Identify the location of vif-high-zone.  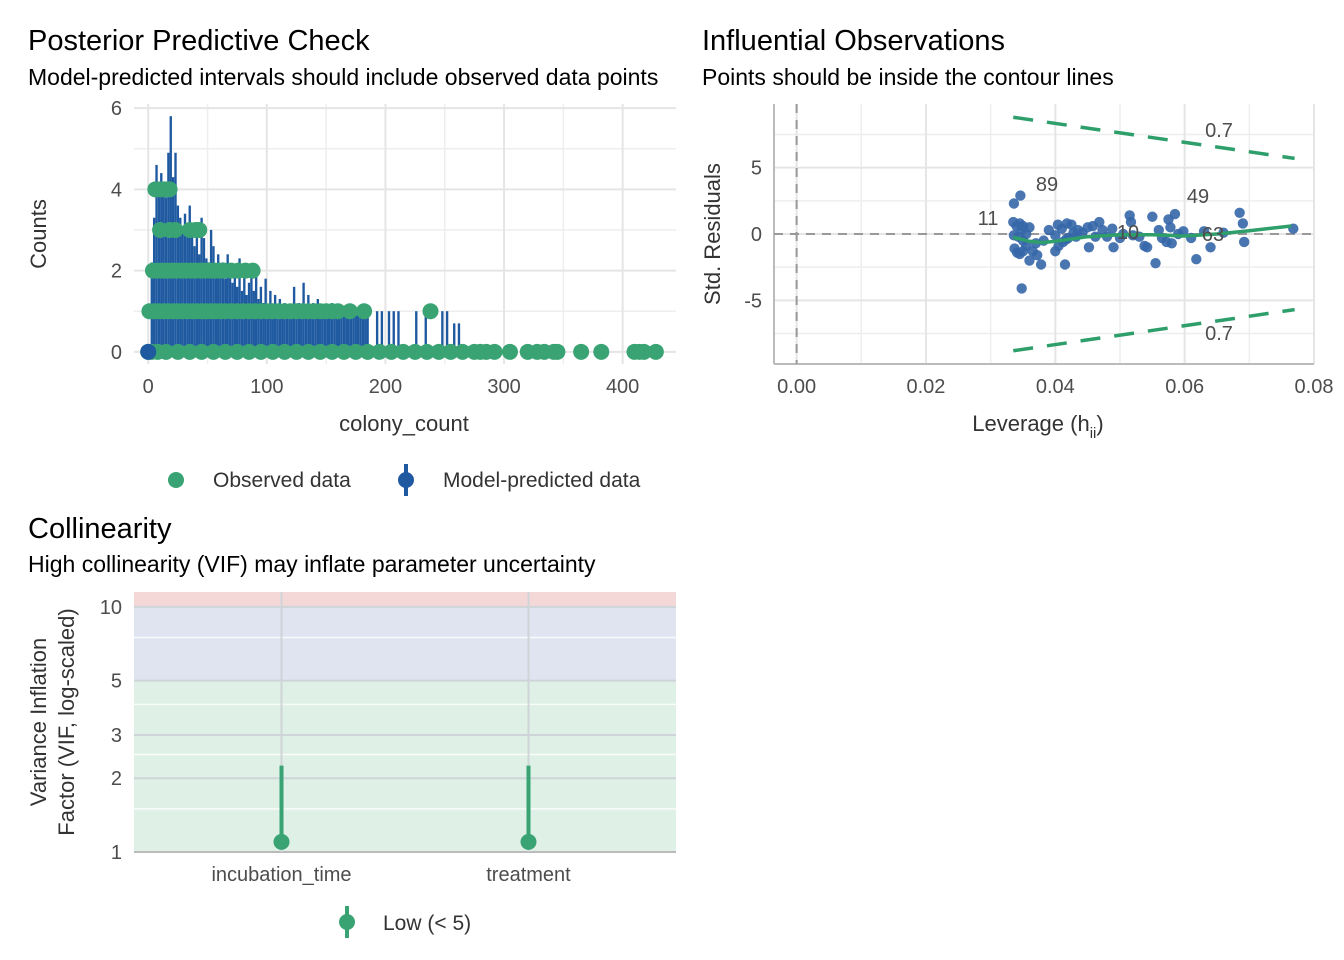
(405, 599).